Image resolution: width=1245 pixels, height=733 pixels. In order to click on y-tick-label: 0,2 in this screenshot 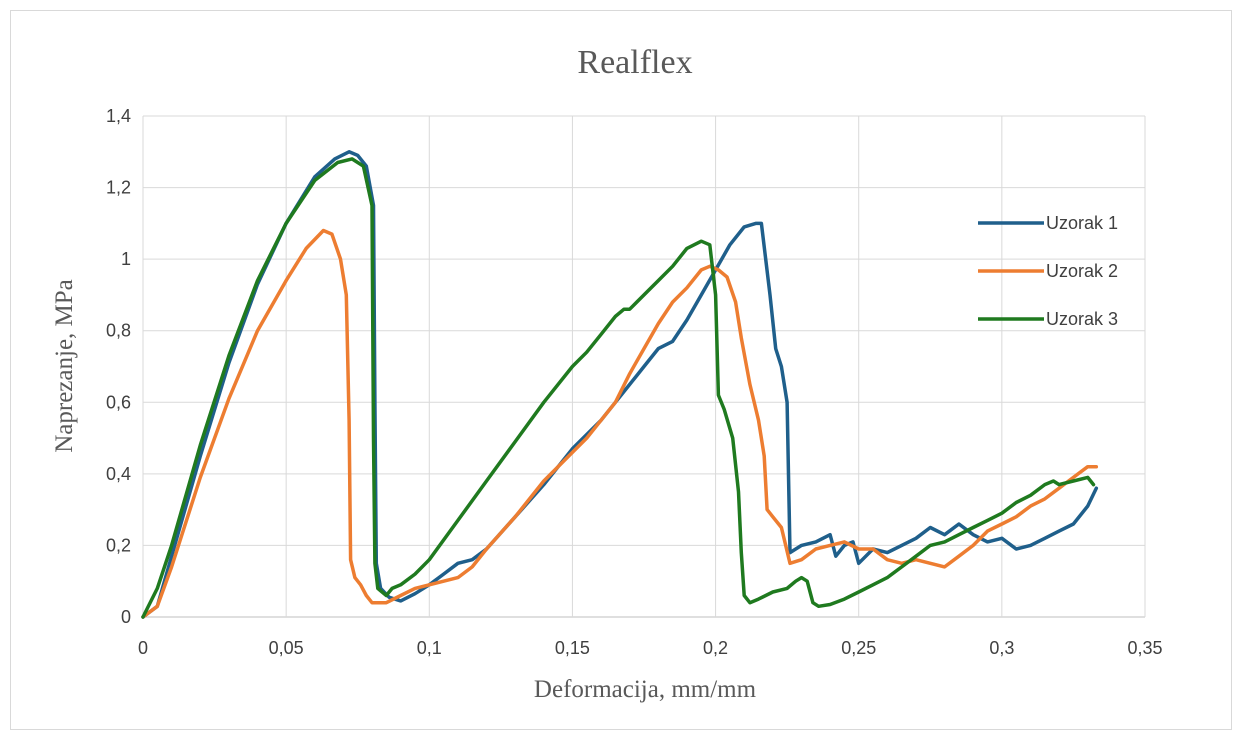, I will do `click(118, 545)`.